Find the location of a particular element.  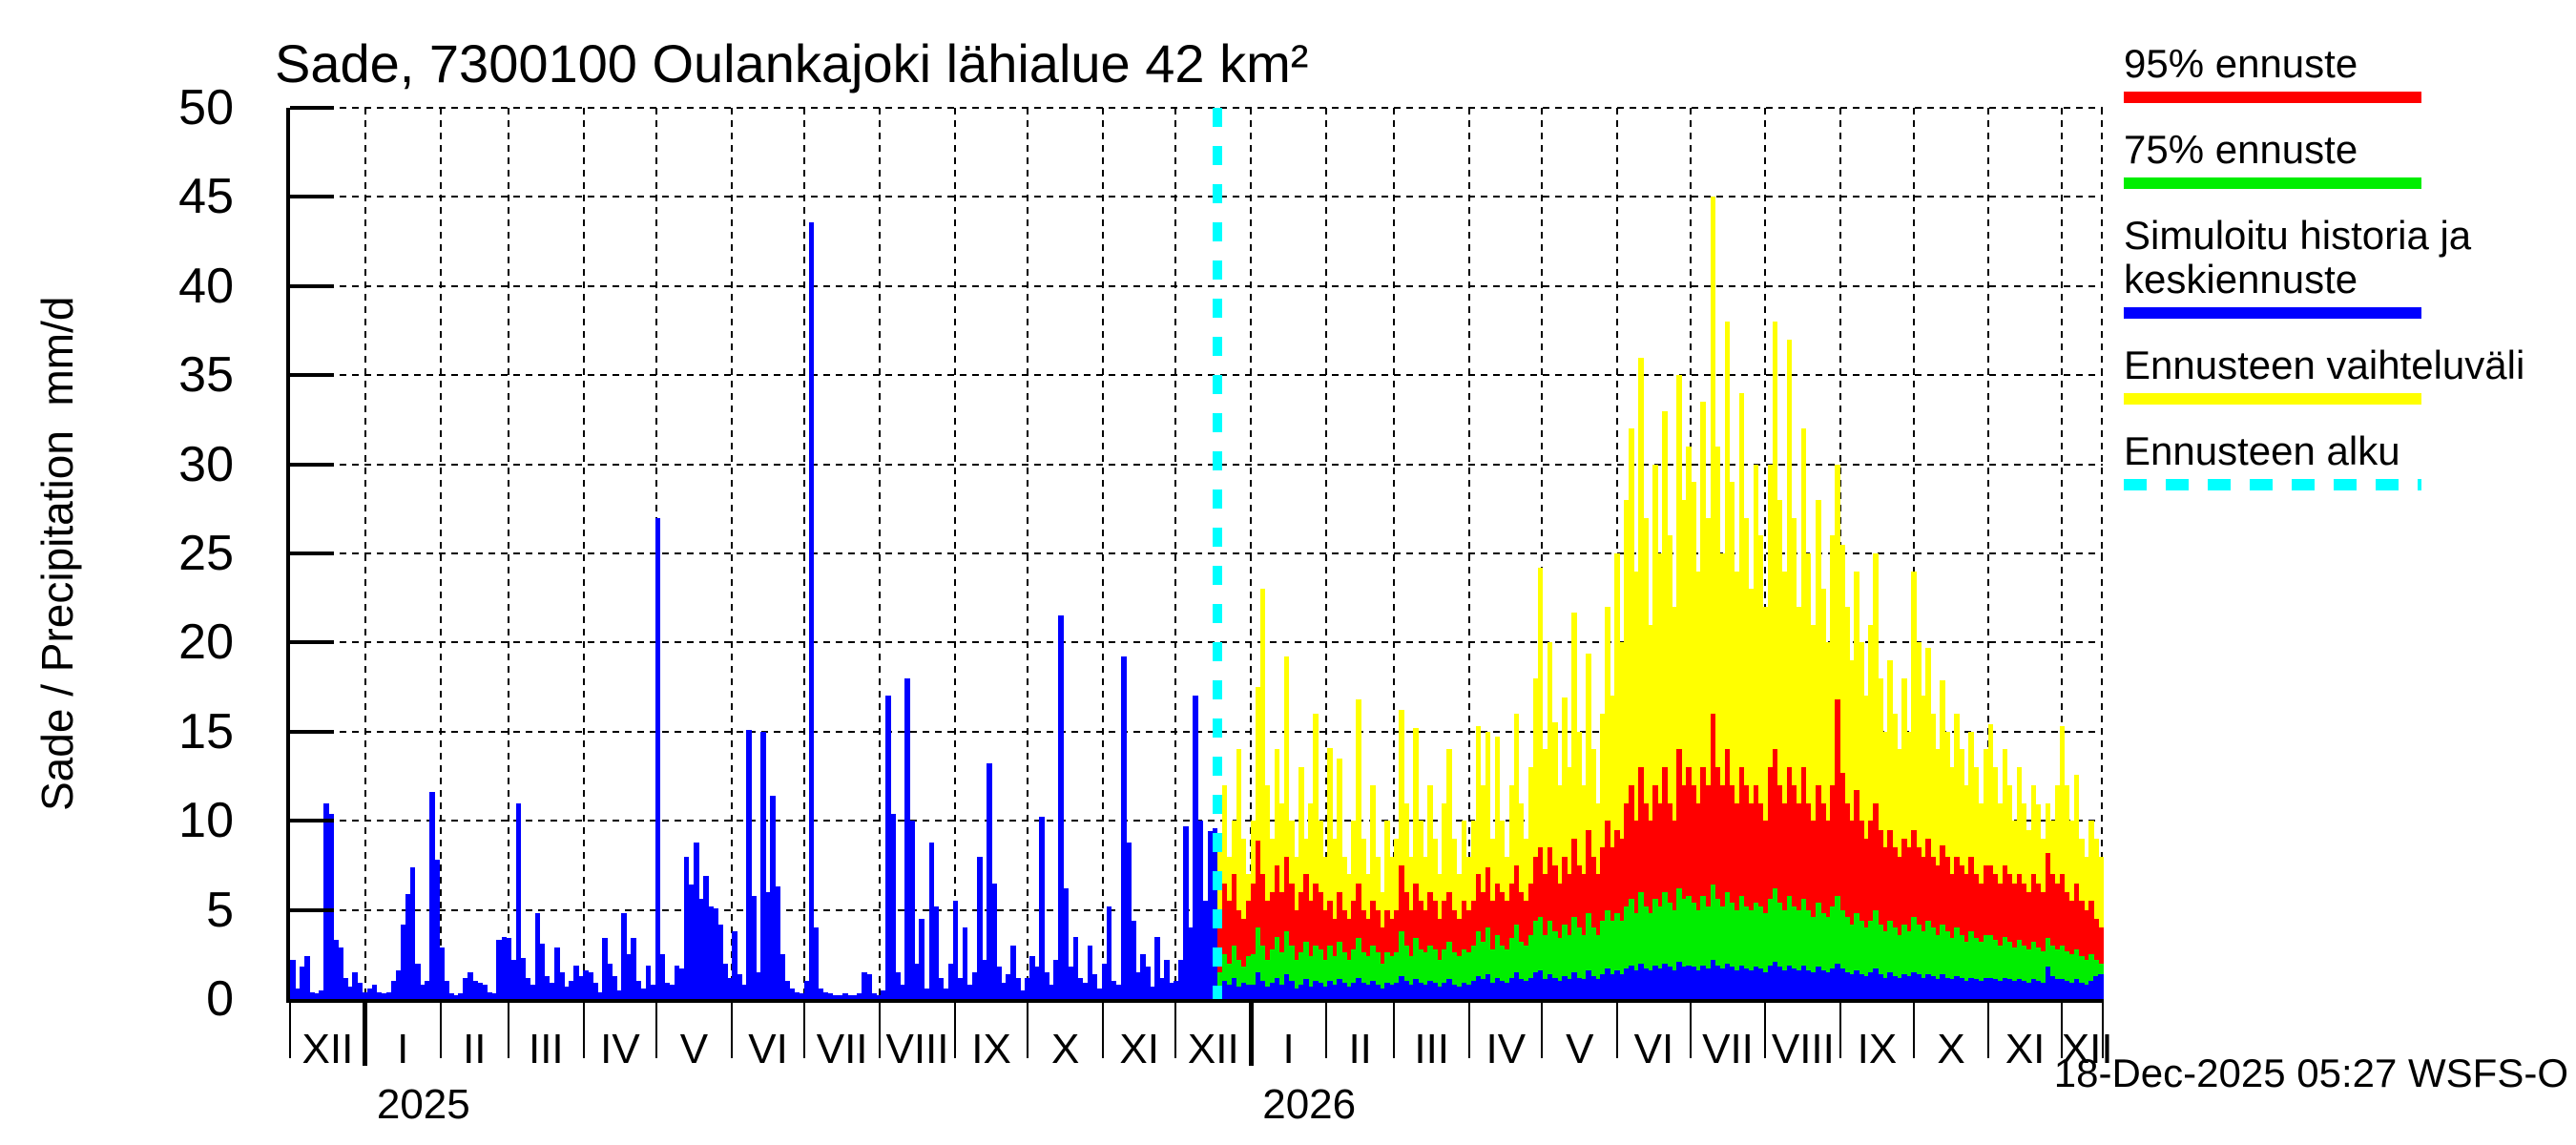

y-axis-tick is located at coordinates (312, 642).